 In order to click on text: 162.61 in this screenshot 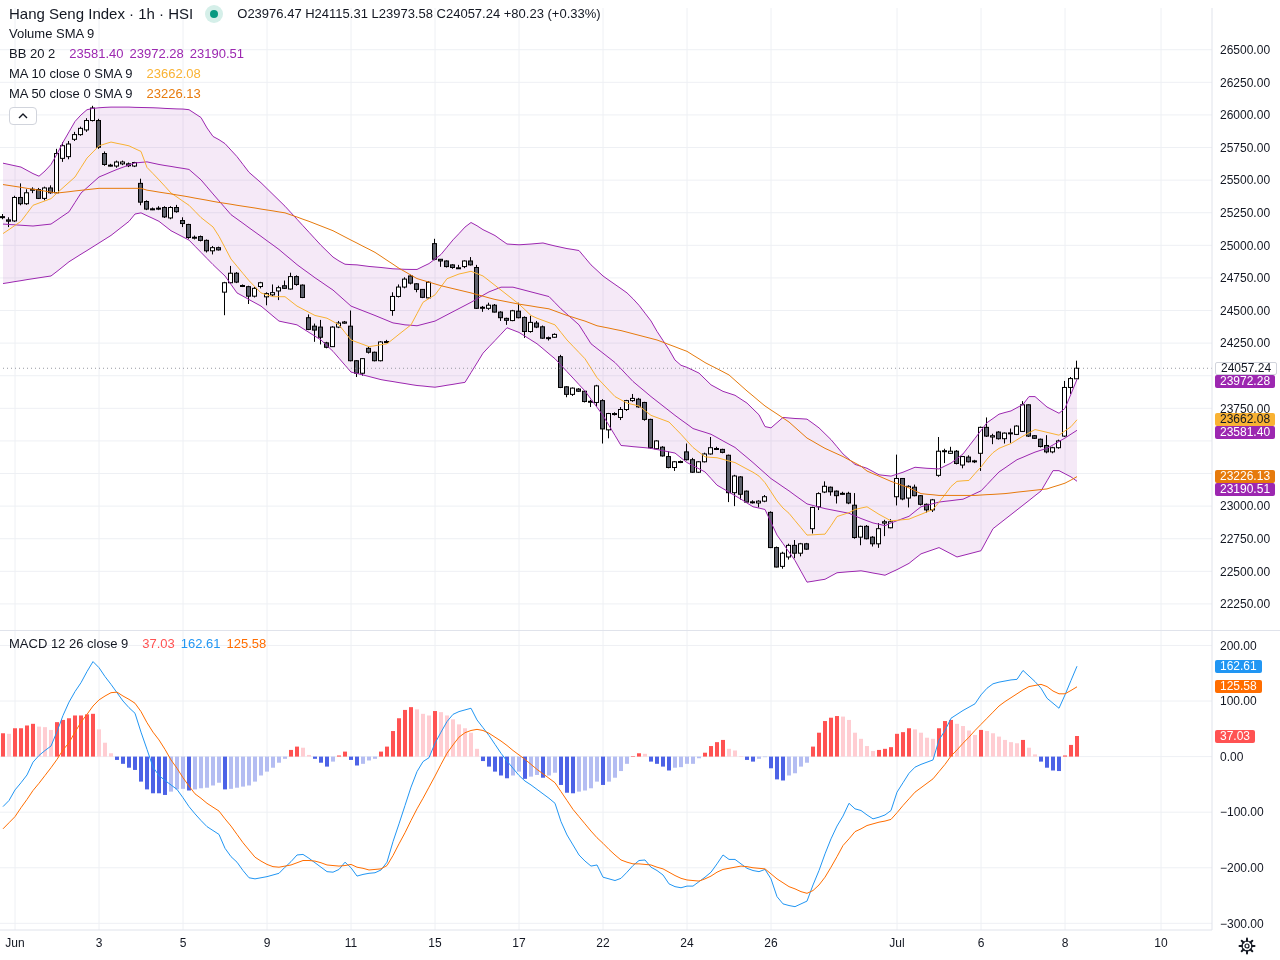, I will do `click(1238, 665)`.